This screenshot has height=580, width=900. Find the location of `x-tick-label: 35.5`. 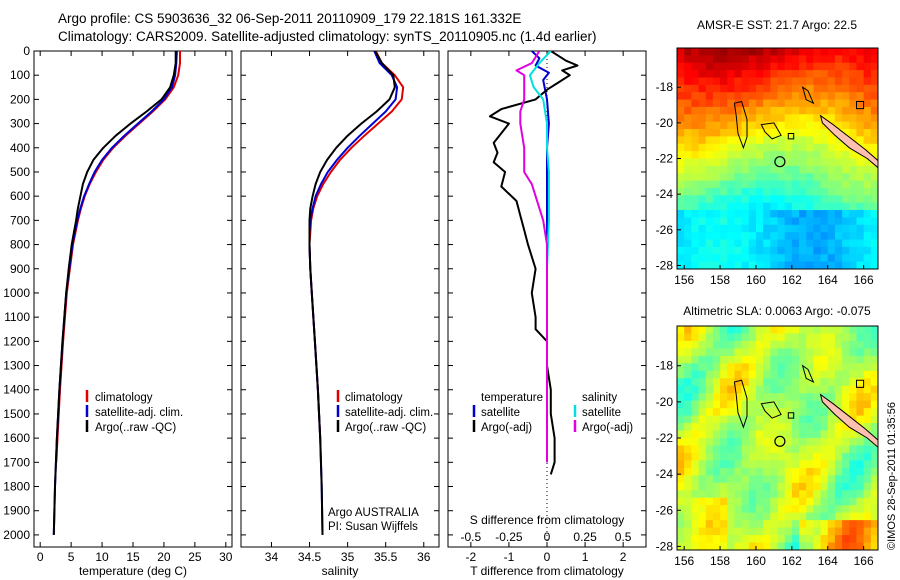

x-tick-label: 35.5 is located at coordinates (386, 557).